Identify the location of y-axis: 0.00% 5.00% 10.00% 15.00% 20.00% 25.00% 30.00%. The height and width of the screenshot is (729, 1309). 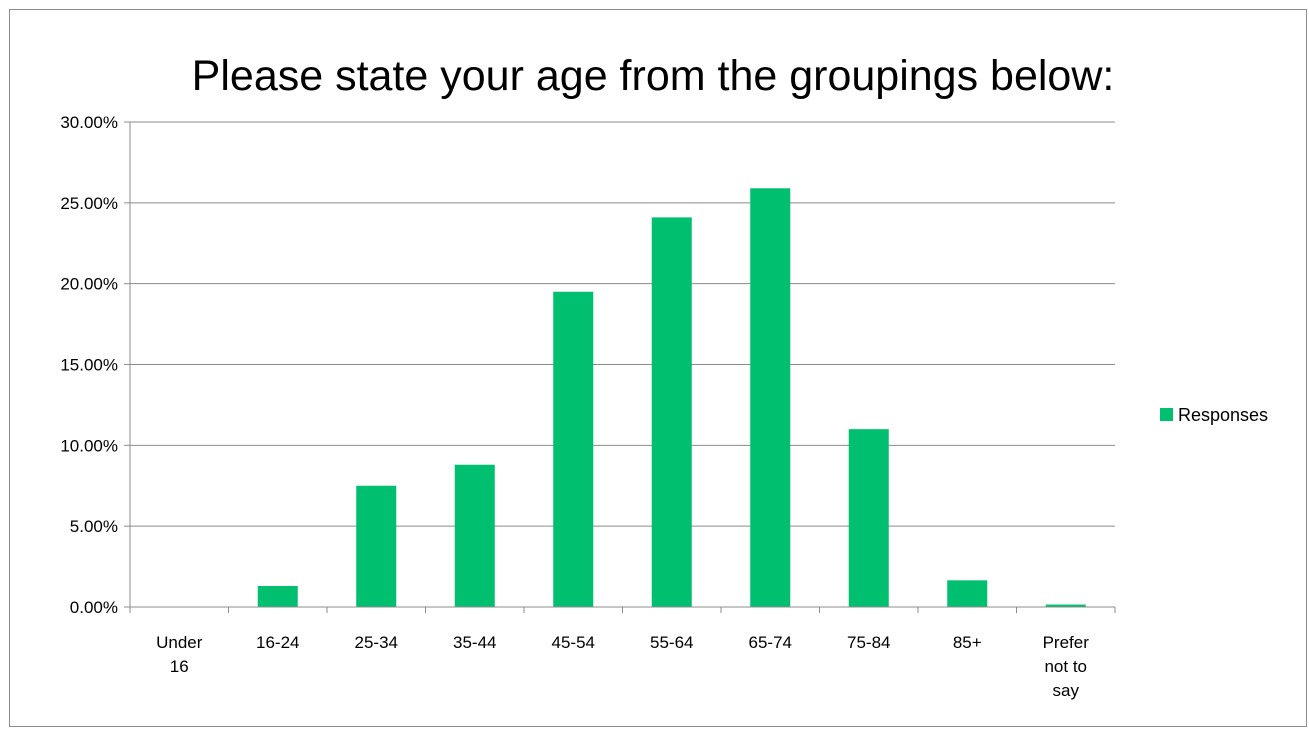
(95, 365).